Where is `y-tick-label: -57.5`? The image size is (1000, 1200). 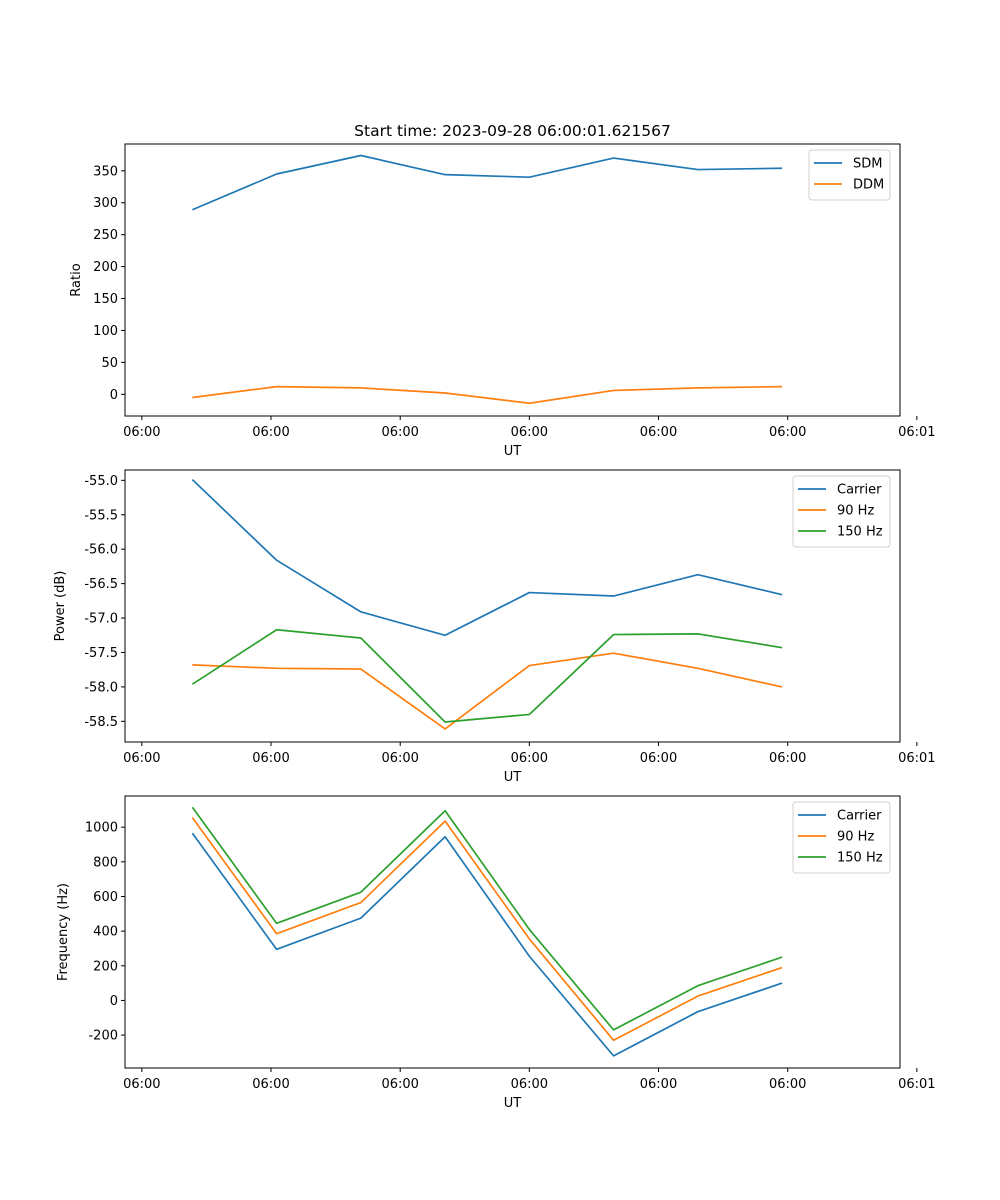
y-tick-label: -57.5 is located at coordinates (101, 653).